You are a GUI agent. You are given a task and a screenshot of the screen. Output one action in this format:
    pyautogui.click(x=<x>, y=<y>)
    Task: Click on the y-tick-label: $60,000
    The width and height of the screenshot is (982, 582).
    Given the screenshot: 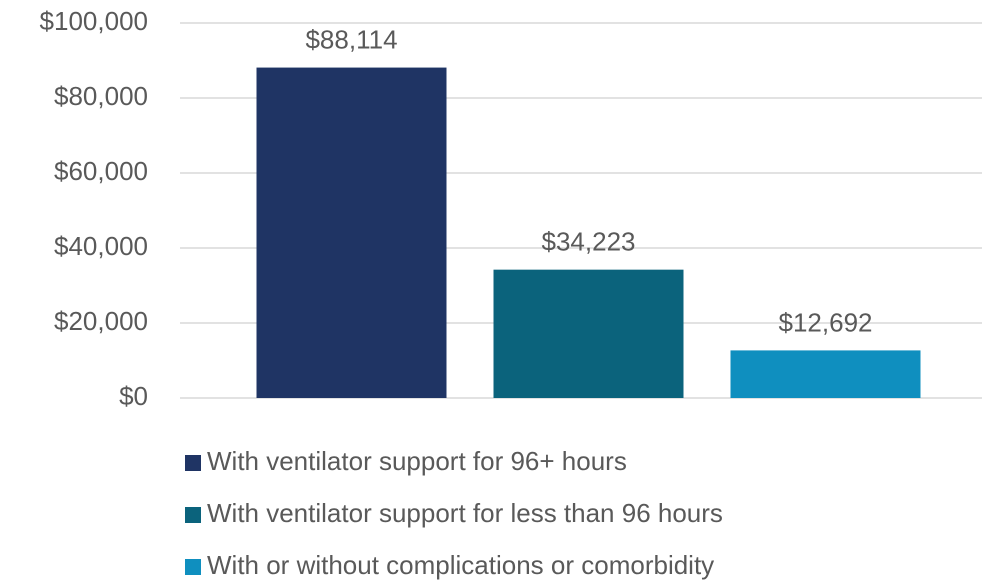 What is the action you would take?
    pyautogui.click(x=101, y=171)
    